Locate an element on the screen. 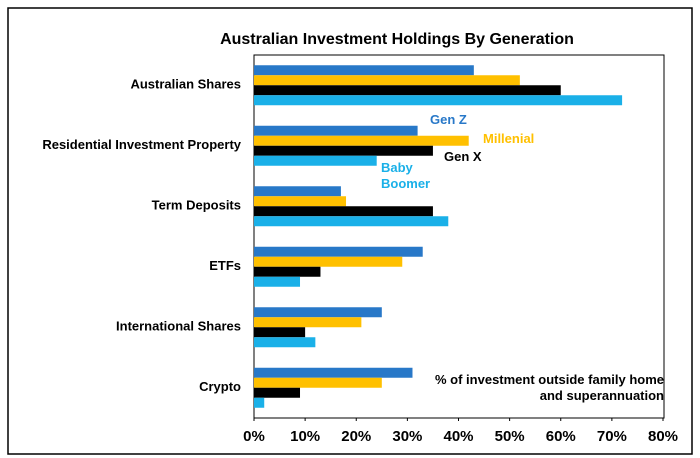  y-tick-label: Australian Shares is located at coordinates (185, 84).